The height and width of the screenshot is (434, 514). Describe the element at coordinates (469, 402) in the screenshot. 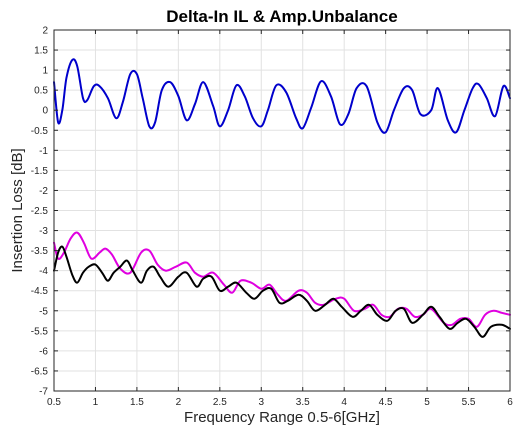

I see `x-tick-label: 5.5` at that location.